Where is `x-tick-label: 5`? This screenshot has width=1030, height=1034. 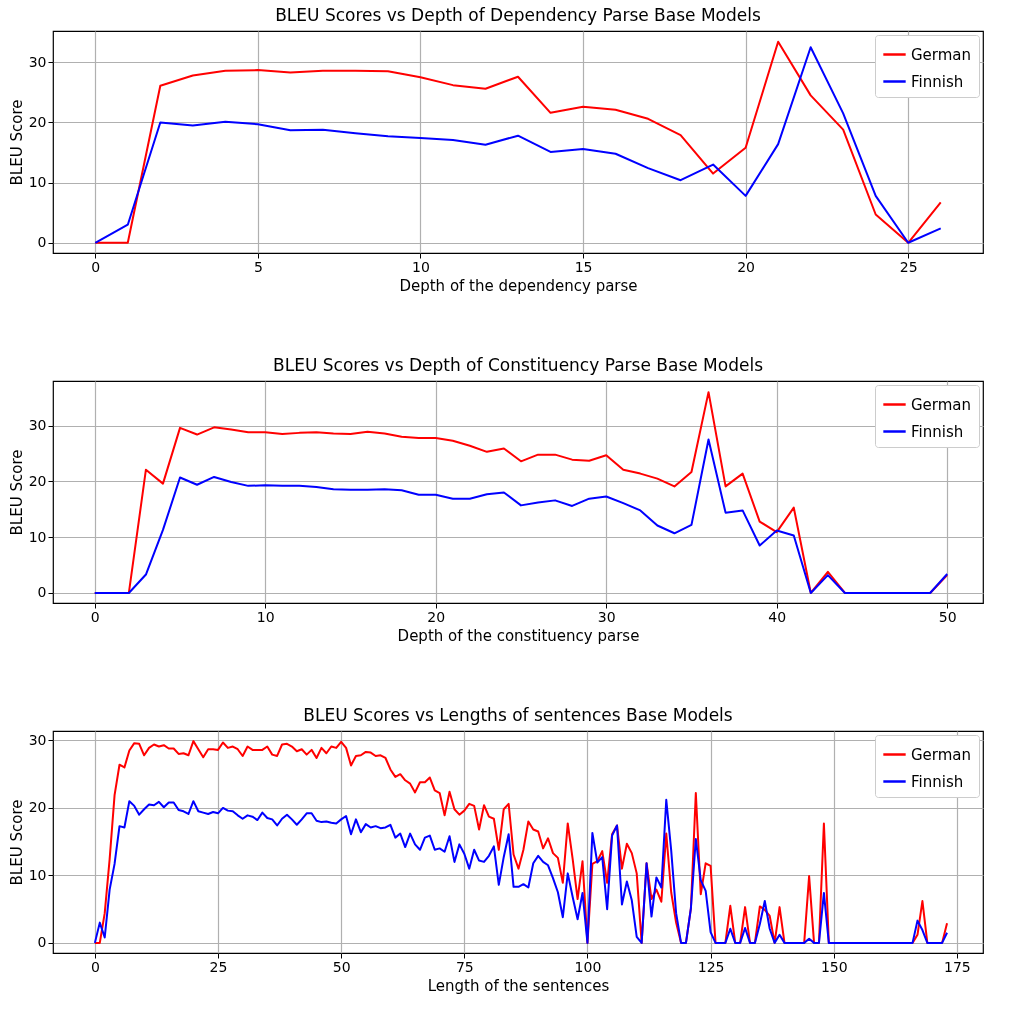
x-tick-label: 5 is located at coordinates (258, 266).